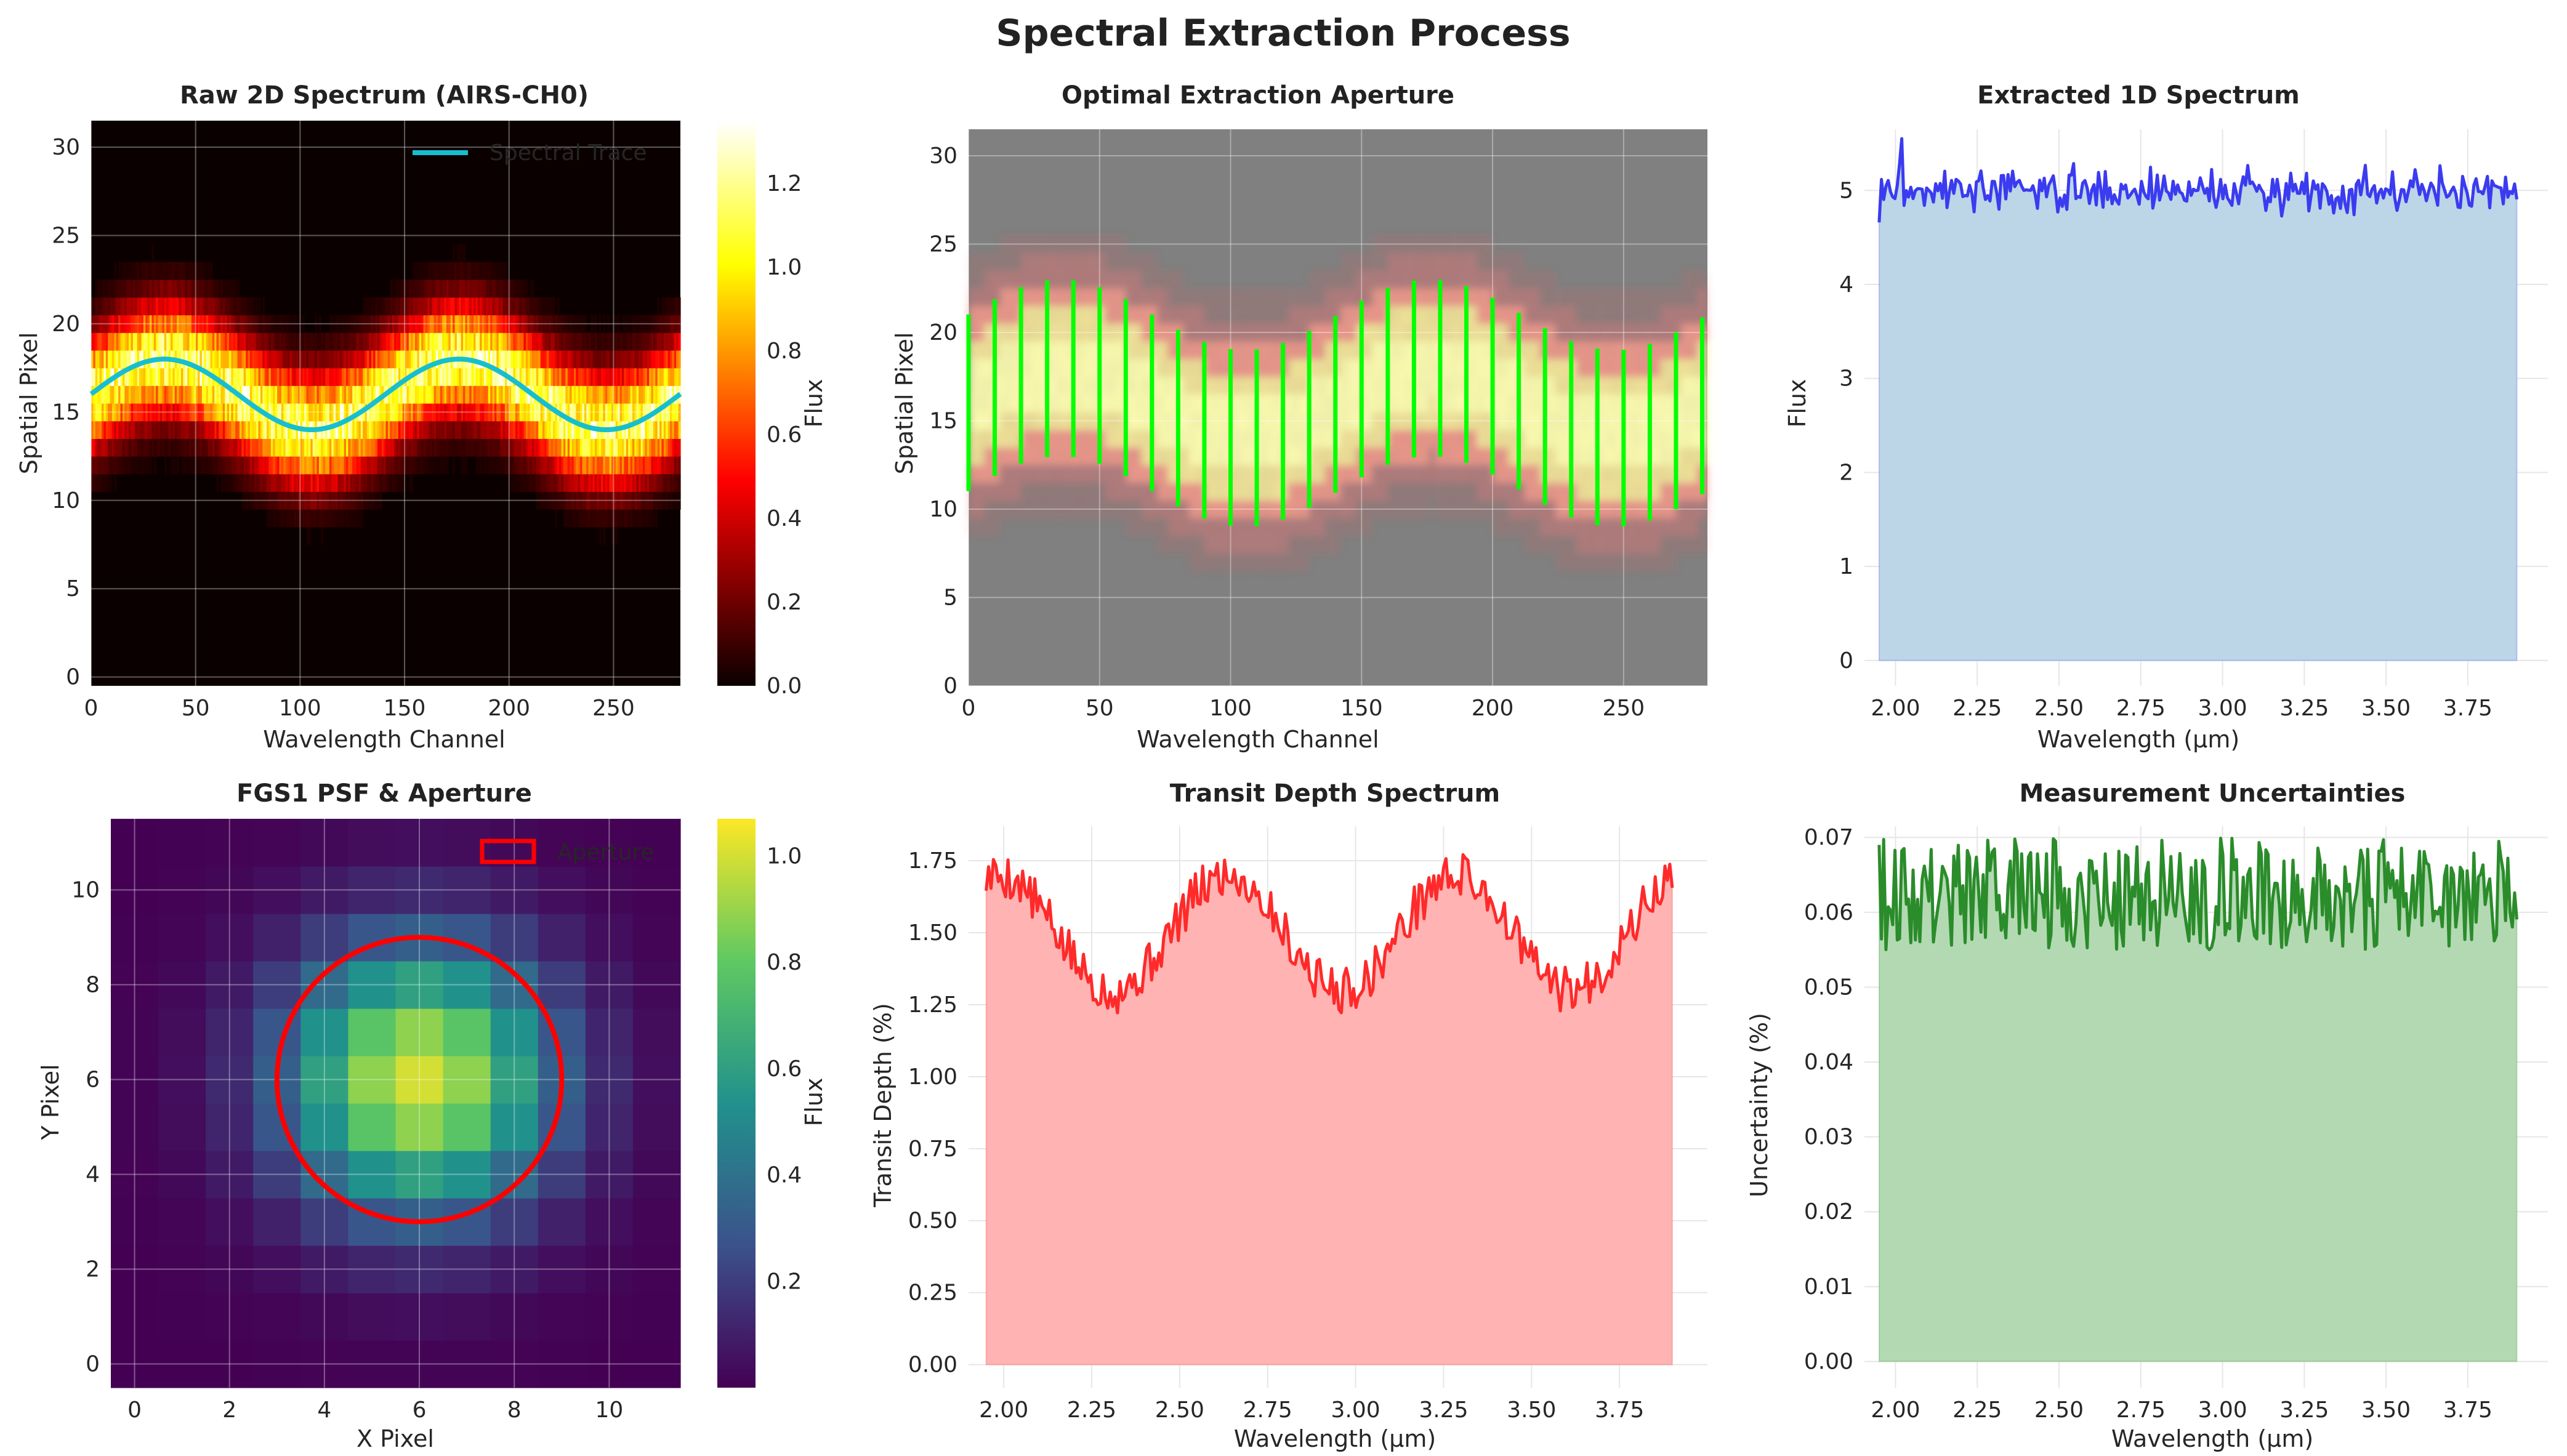  Describe the element at coordinates (386, 394) in the screenshot. I see `spectral-trace-line` at that location.